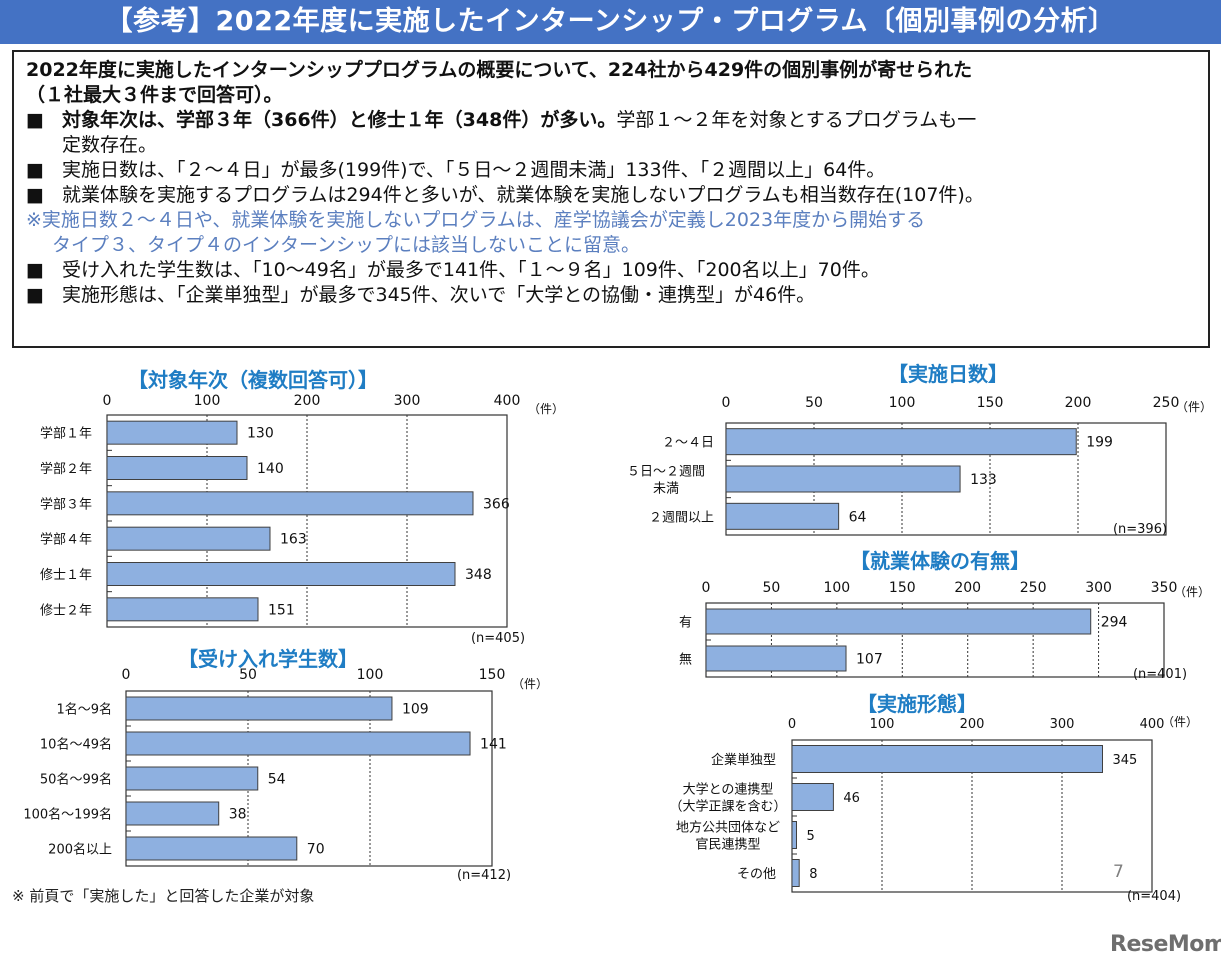 The image size is (1221, 970). What do you see at coordinates (917, 704) in the screenshot?
I see `chart-title-format: 【実施形態】` at bounding box center [917, 704].